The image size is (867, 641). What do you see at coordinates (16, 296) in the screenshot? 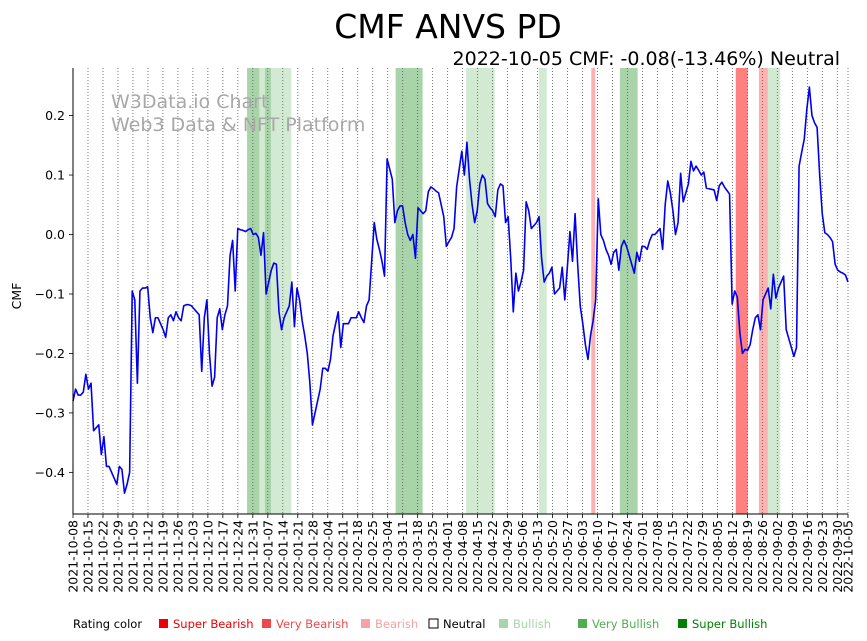
I see `y-axis-label: CMF` at bounding box center [16, 296].